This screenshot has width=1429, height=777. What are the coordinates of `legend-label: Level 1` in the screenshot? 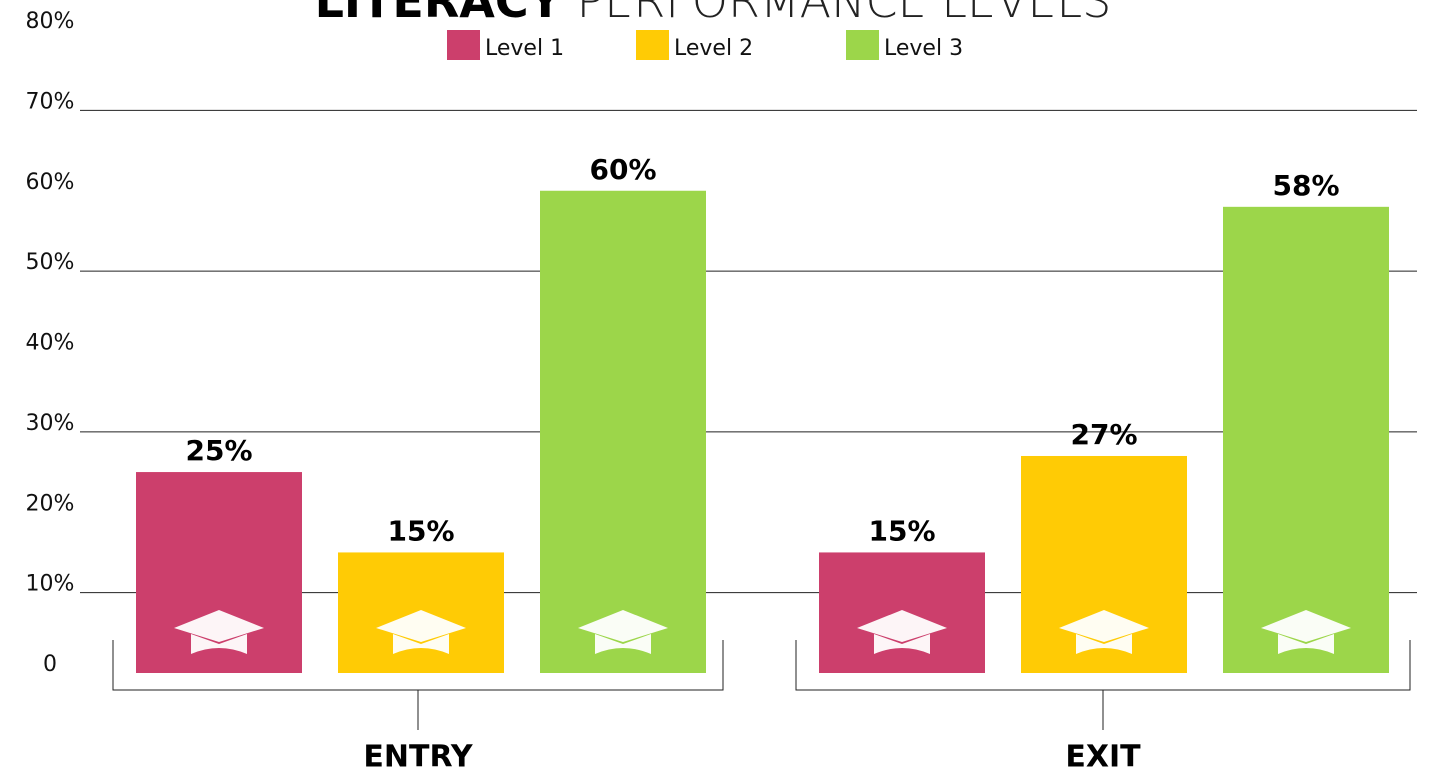 It's located at (524, 48).